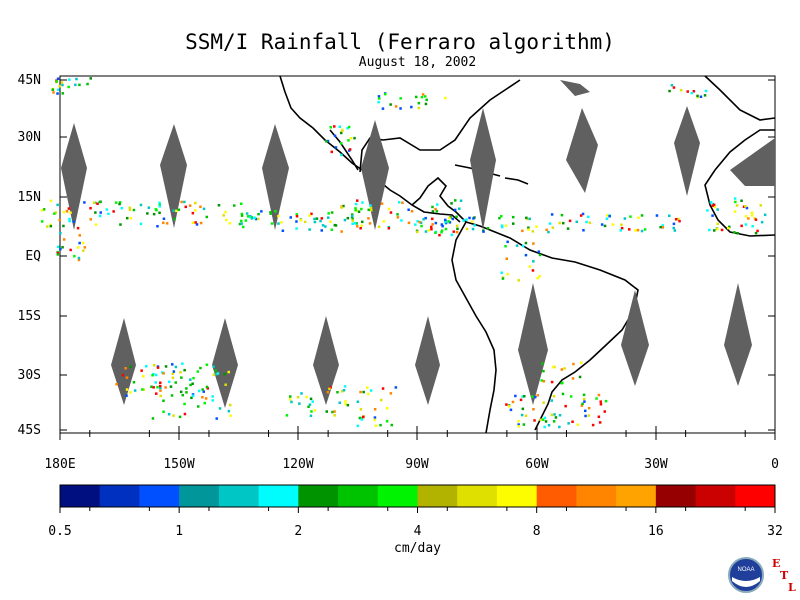 This screenshot has height=600, width=800. What do you see at coordinates (411, 449) in the screenshot?
I see `longitude-axis: 180E 150W 120W 90W 60W 30W 0` at bounding box center [411, 449].